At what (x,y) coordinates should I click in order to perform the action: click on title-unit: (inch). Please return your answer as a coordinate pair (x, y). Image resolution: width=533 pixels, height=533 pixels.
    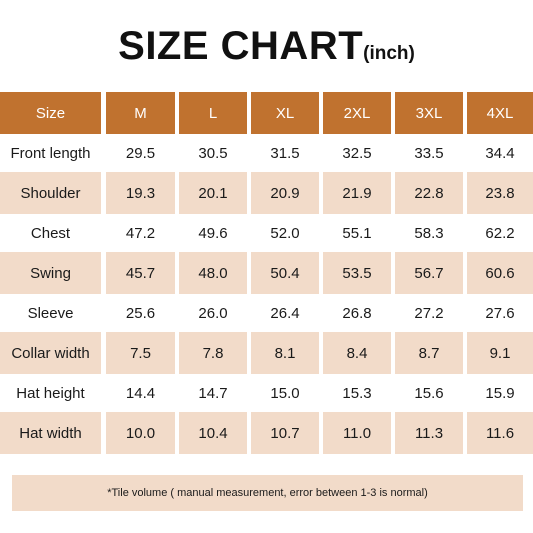
    Looking at the image, I should click on (389, 53).